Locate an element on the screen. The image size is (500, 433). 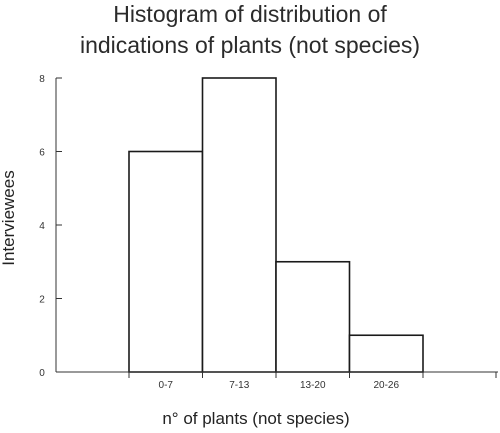
x-tick-label-13-20: 13-20 is located at coordinates (313, 385).